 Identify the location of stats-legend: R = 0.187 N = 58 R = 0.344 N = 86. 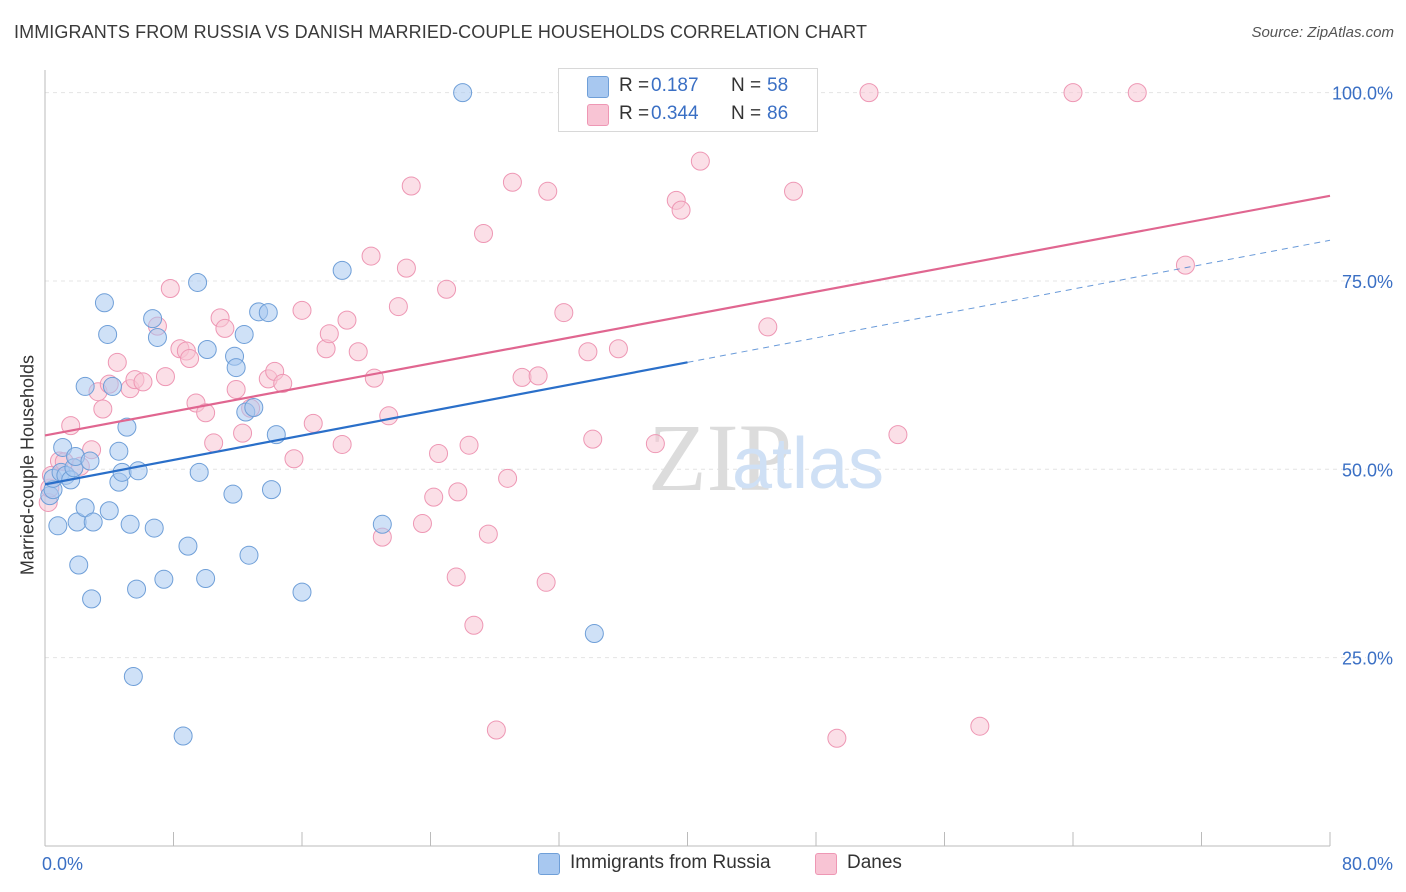
(688, 100).